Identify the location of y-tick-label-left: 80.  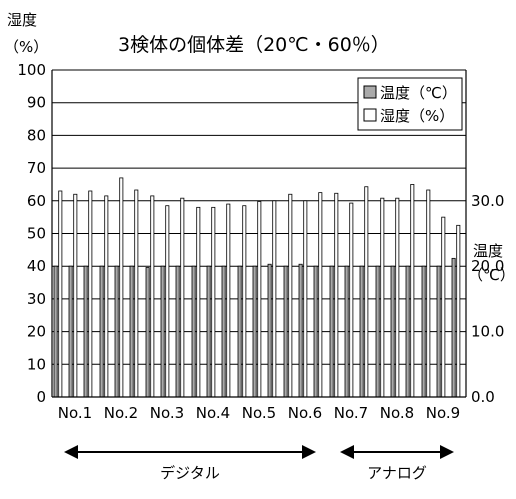
(36, 135).